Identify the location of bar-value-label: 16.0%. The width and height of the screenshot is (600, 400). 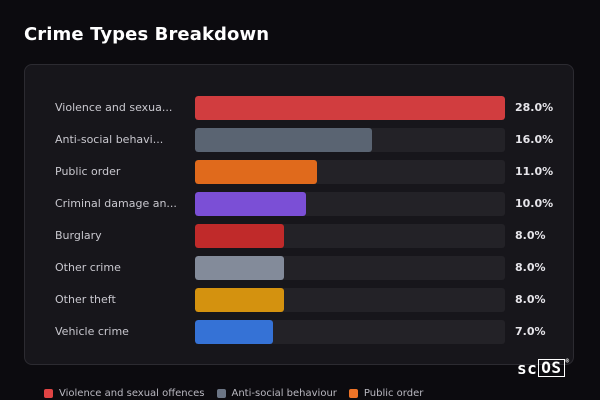
(534, 139).